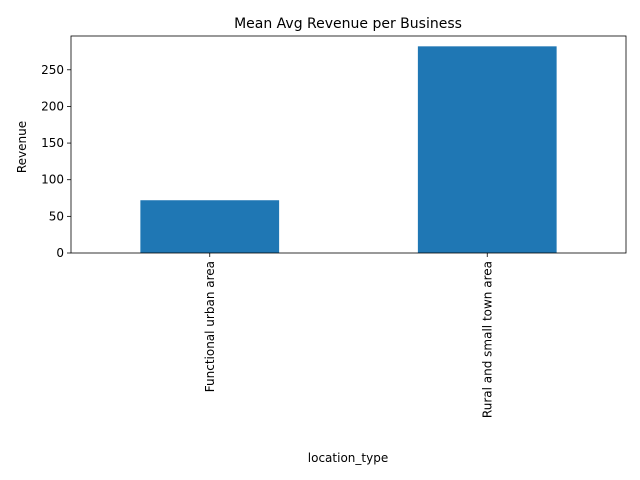 The image size is (640, 480). I want to click on x-axis-label: location_type, so click(348, 458).